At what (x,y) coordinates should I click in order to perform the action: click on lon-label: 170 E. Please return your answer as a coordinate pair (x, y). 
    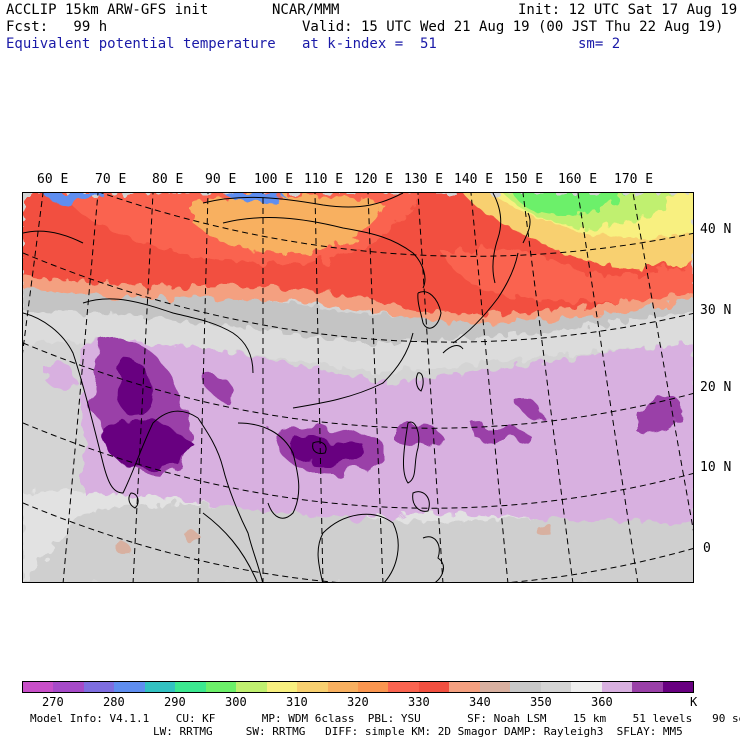
    Looking at the image, I should click on (634, 179).